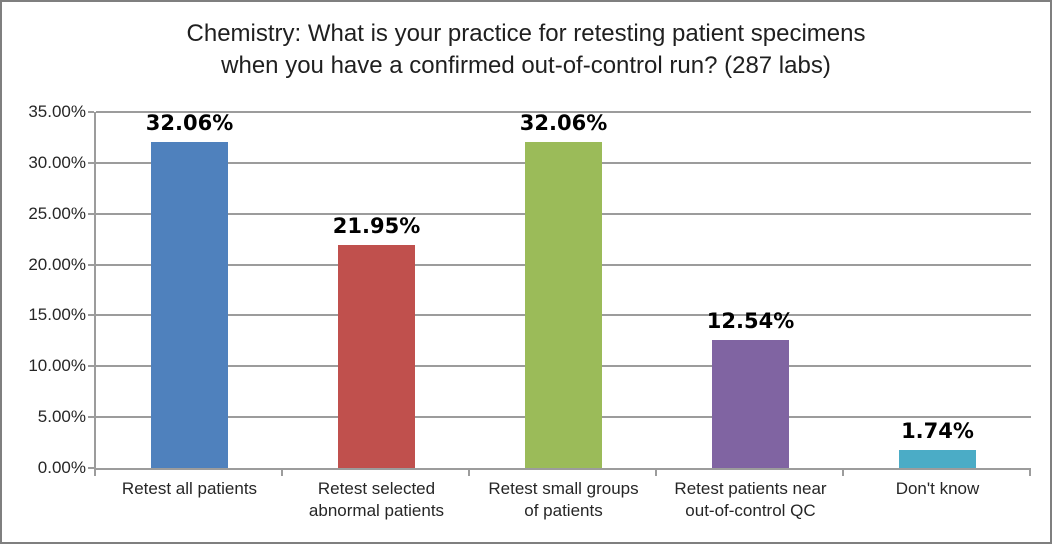 This screenshot has height=544, width=1052. Describe the element at coordinates (57, 315) in the screenshot. I see `y-axis-tick-label: 15.00%` at that location.